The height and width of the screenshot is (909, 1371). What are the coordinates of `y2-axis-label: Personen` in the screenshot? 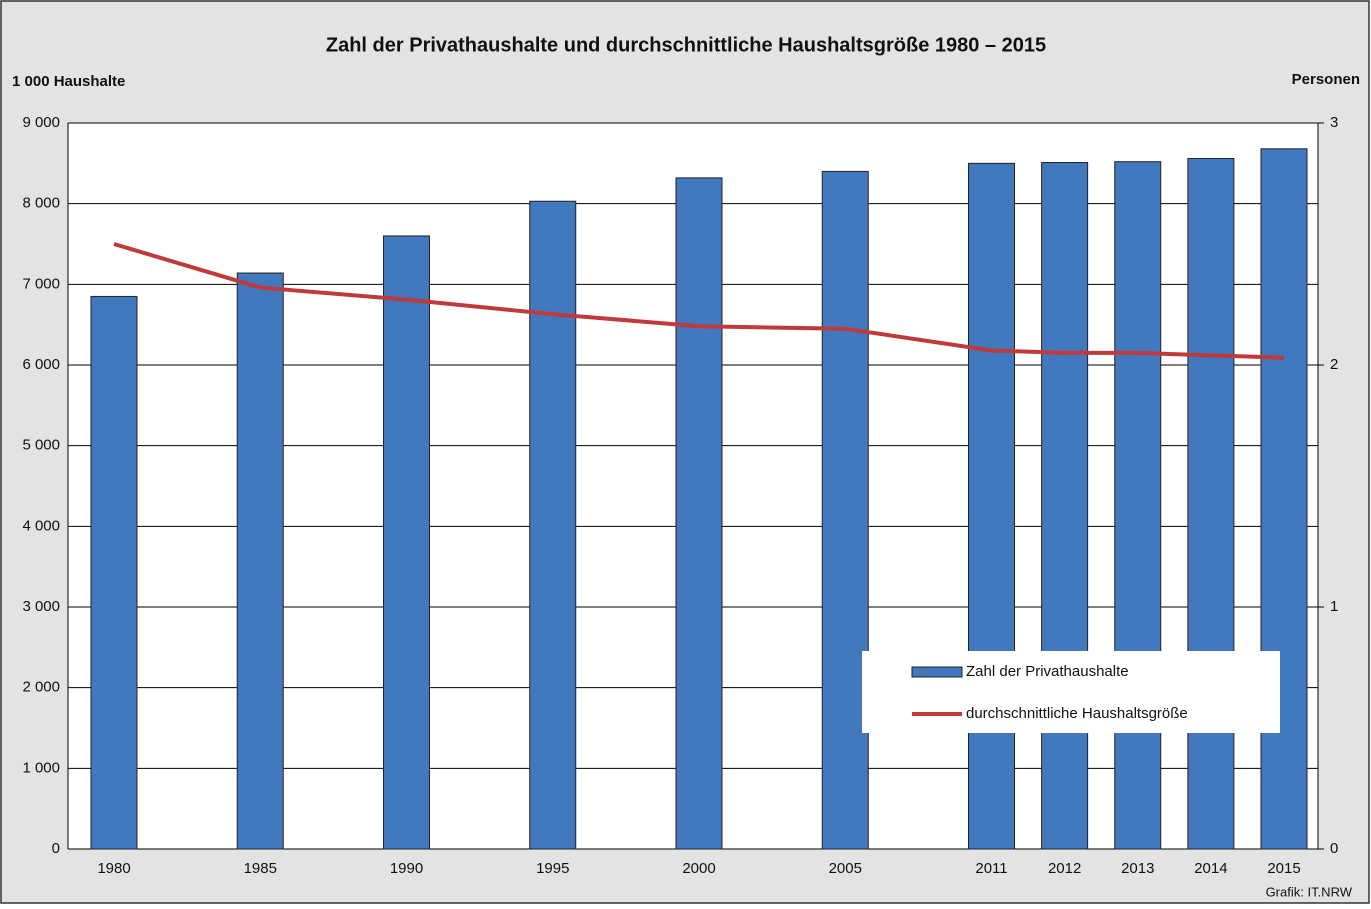 It's located at (1326, 79).